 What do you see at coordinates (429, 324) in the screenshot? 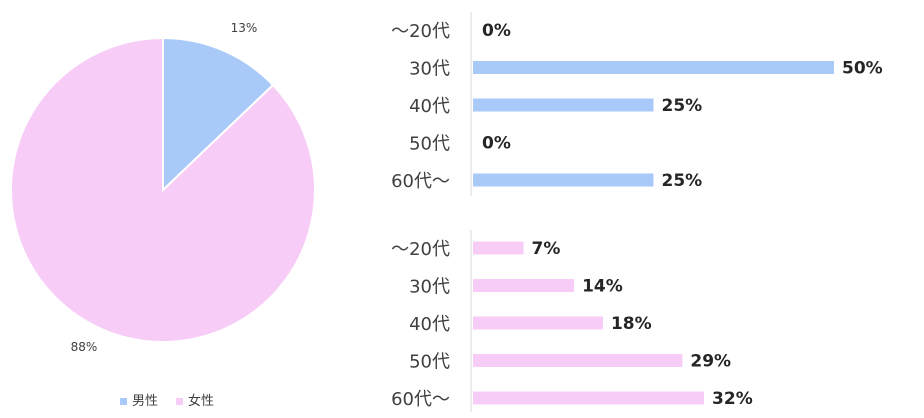
I see `bar-category-label-2-2: 40代` at bounding box center [429, 324].